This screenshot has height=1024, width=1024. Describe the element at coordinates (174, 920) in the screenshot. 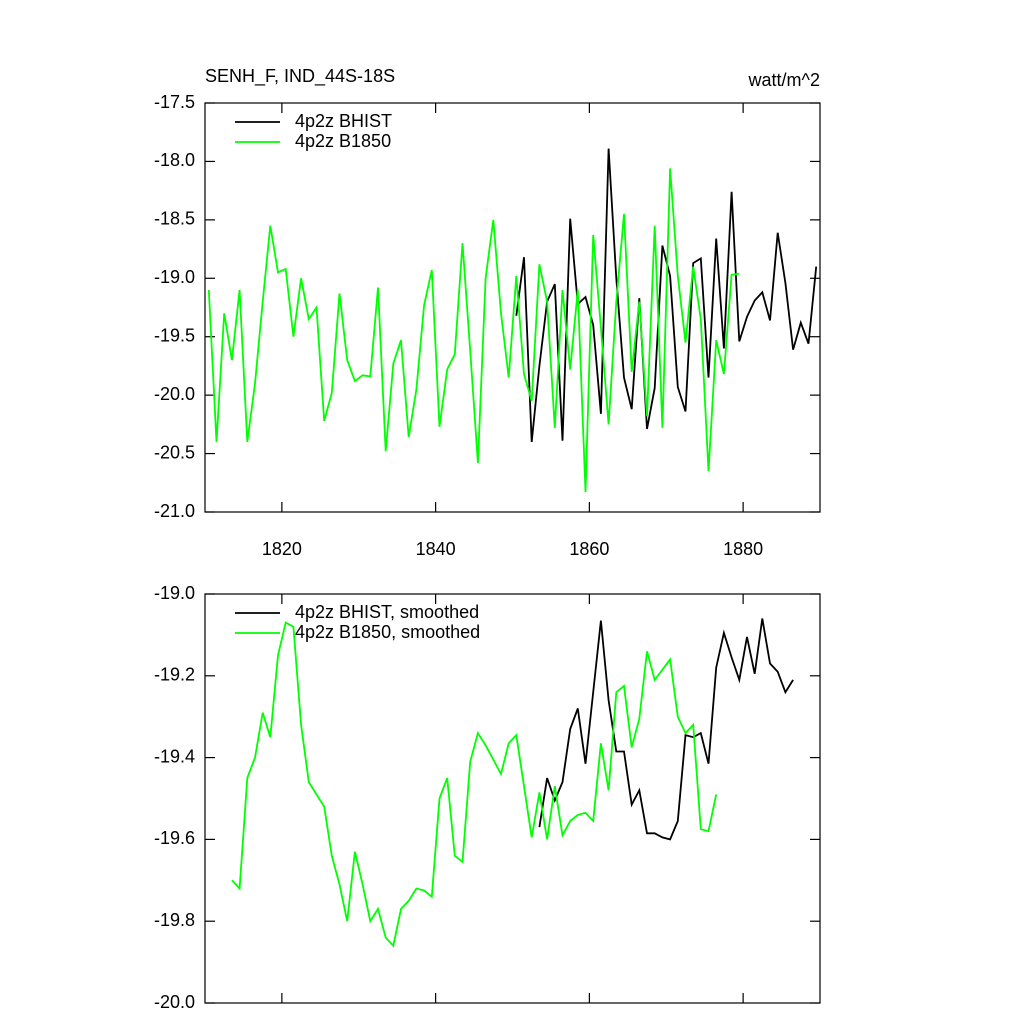

I see `y-tick-label: -19.8` at that location.